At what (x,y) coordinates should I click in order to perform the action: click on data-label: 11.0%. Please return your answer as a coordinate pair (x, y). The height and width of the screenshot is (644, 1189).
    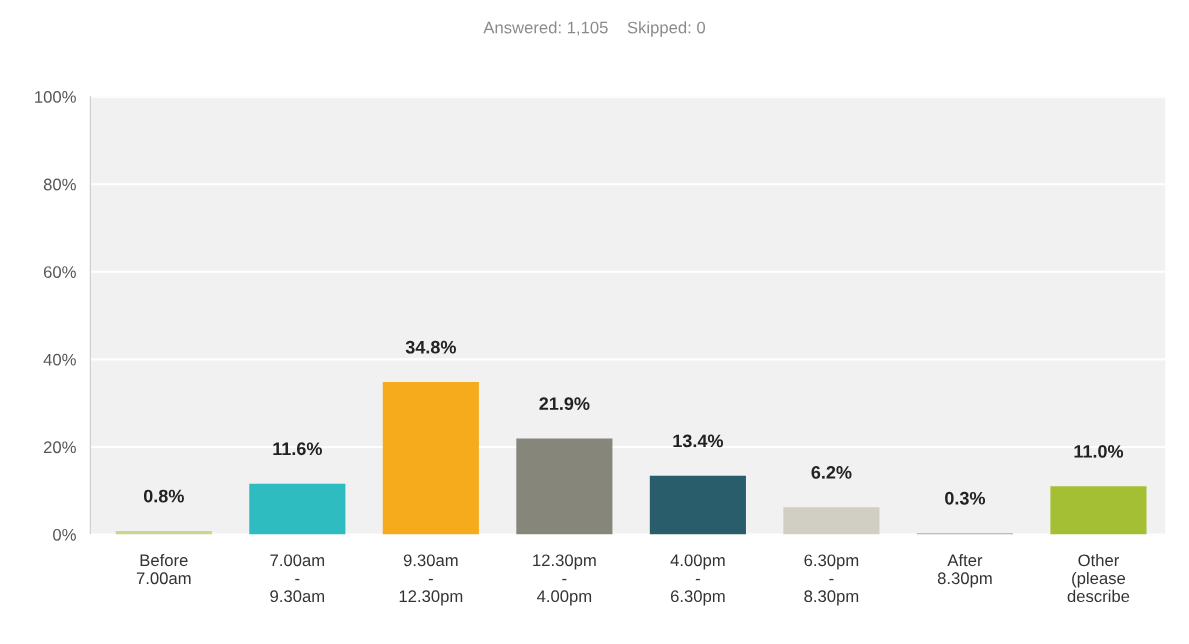
    Looking at the image, I should click on (1099, 451).